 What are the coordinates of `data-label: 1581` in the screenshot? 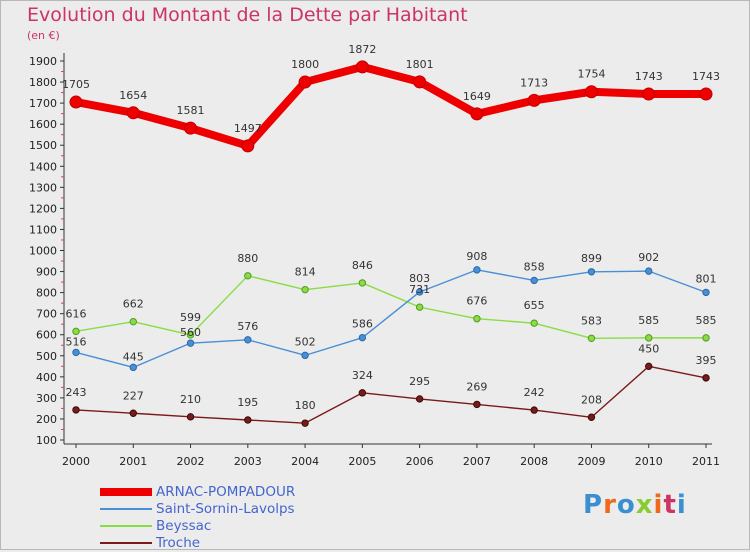 It's located at (191, 110).